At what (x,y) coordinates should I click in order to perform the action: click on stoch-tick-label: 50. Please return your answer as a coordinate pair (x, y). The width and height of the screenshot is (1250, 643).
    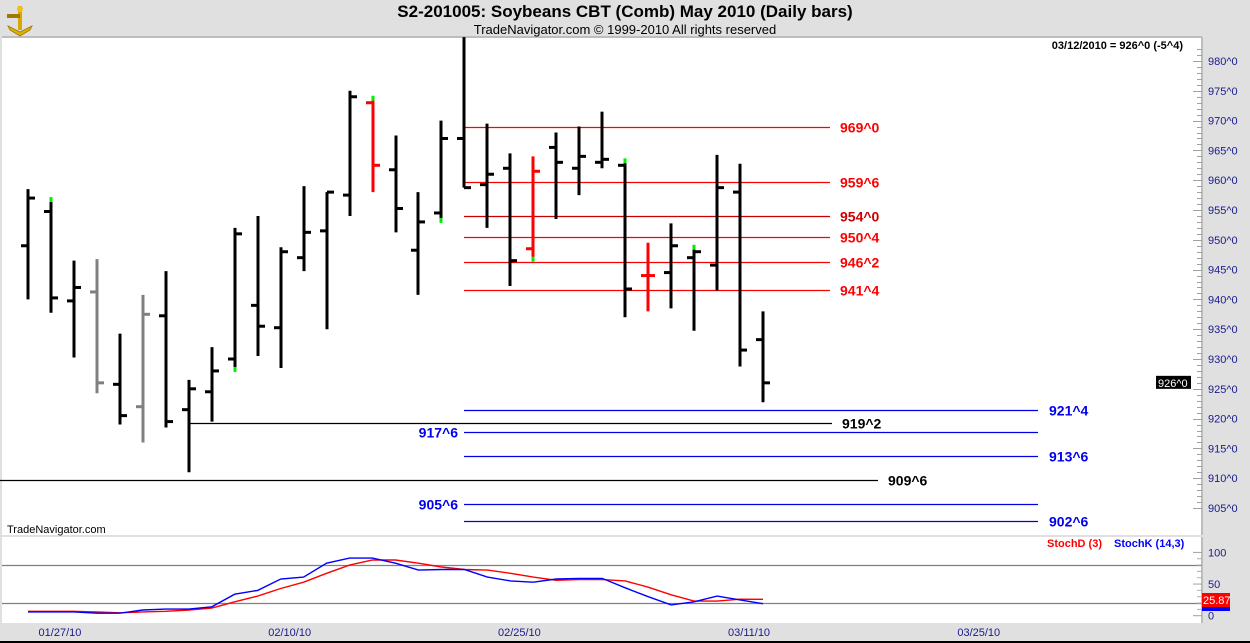
    Looking at the image, I should click on (1214, 585).